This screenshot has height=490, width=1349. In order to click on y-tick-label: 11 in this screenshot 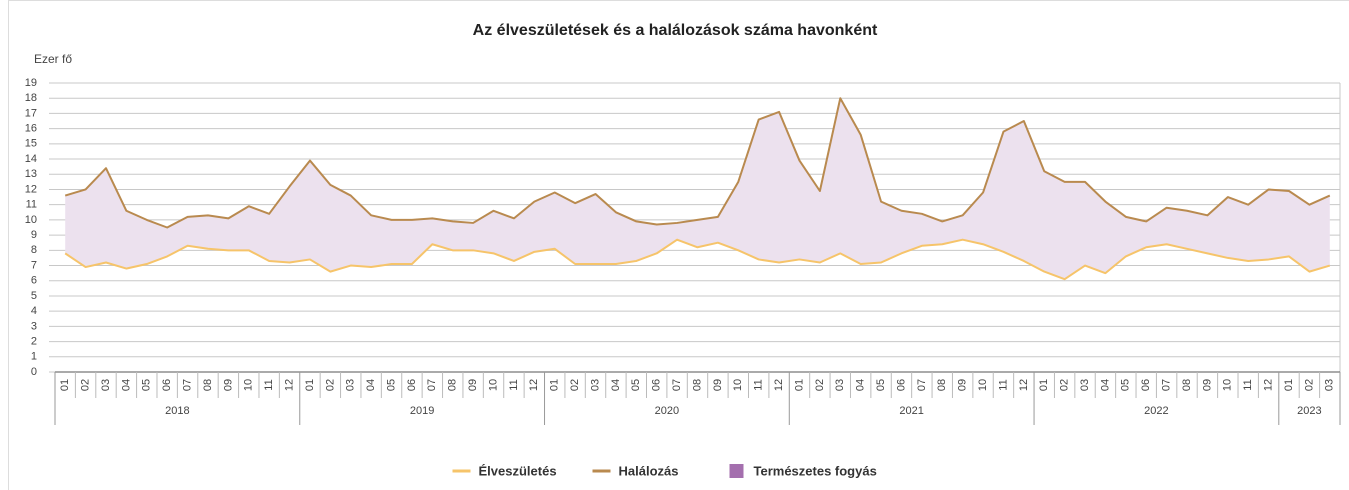, I will do `click(31, 205)`.